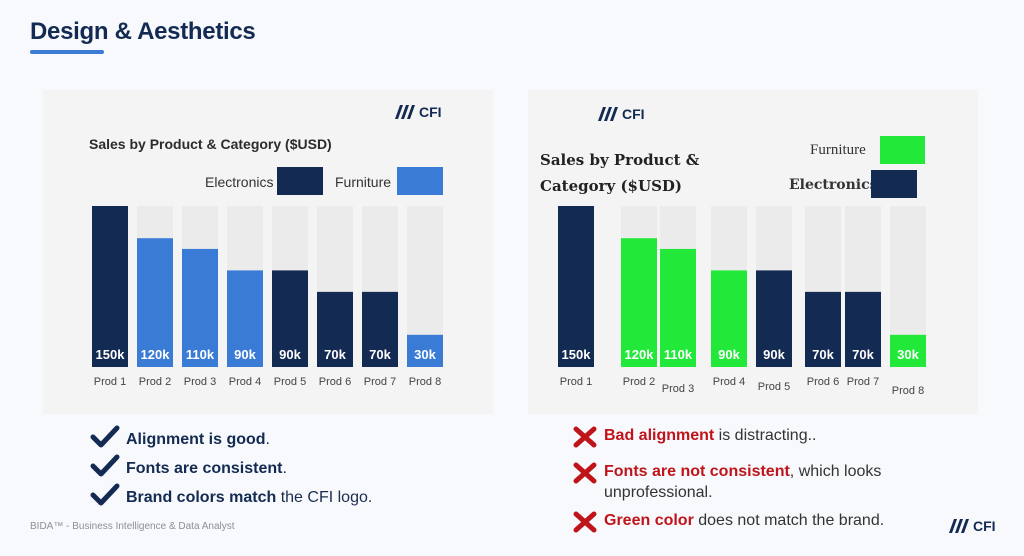 The width and height of the screenshot is (1024, 556). What do you see at coordinates (204, 468) in the screenshot?
I see `good-point-highlight: Fonts are consistent` at bounding box center [204, 468].